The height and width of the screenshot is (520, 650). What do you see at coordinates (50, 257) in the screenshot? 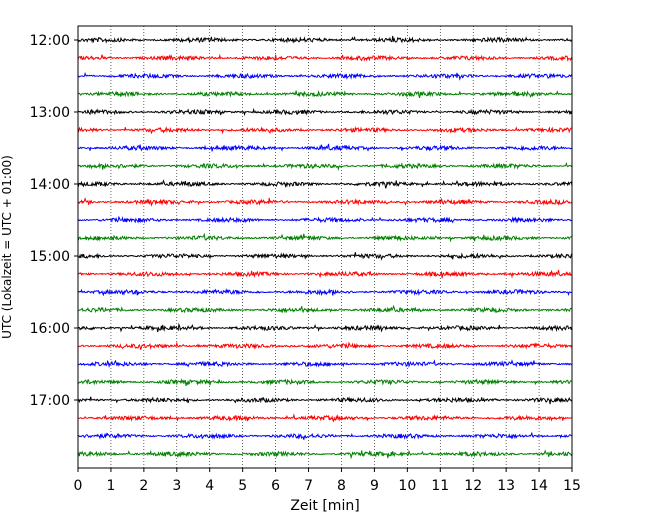
I see `y-tick-label: 15:00` at bounding box center [50, 257].